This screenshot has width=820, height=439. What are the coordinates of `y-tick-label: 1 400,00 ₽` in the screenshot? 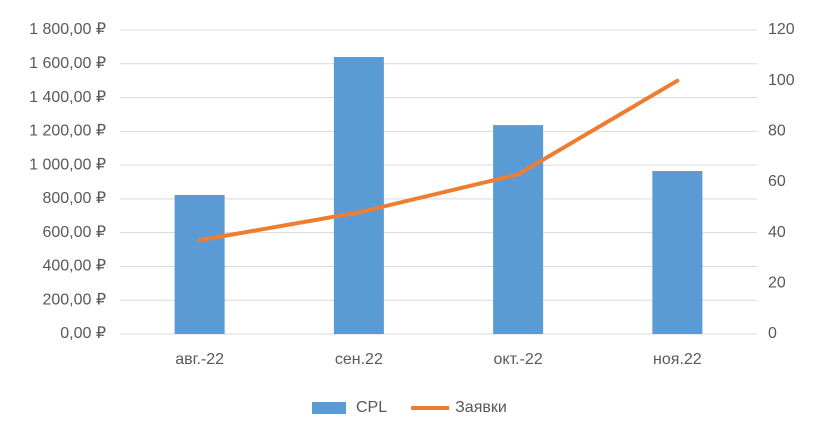 It's located at (67, 97).